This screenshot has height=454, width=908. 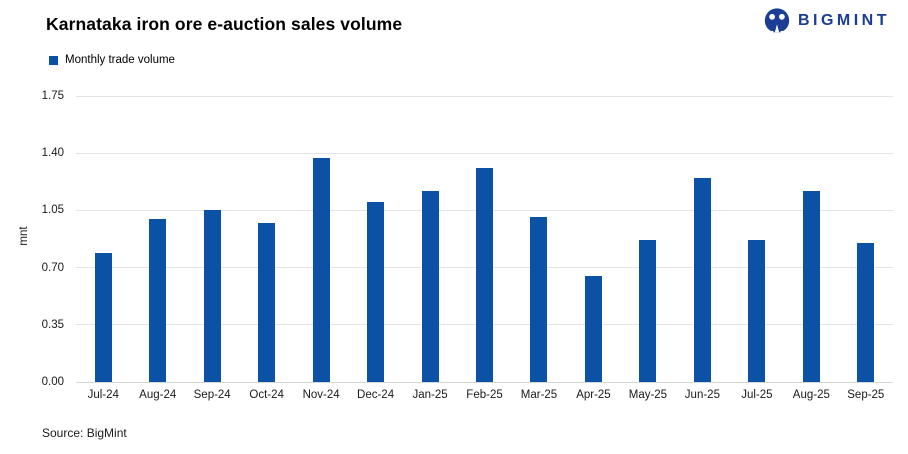 I want to click on y-axis-title: mnt, so click(x=24, y=236).